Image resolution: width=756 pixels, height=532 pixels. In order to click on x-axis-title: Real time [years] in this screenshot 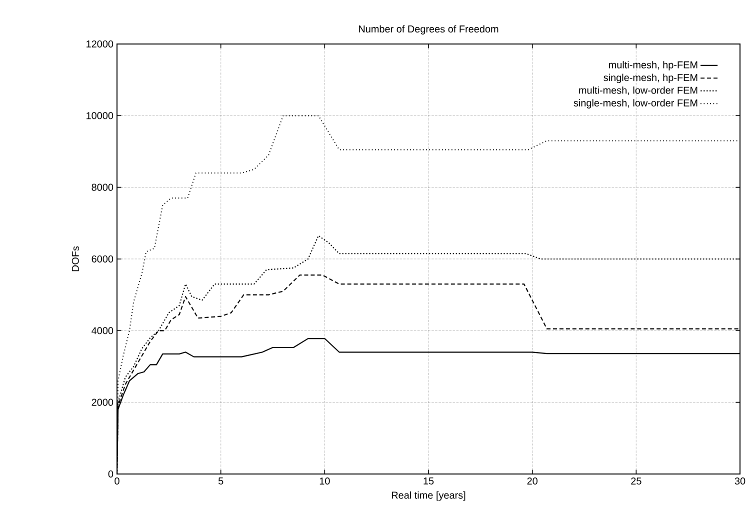, I will do `click(429, 496)`.